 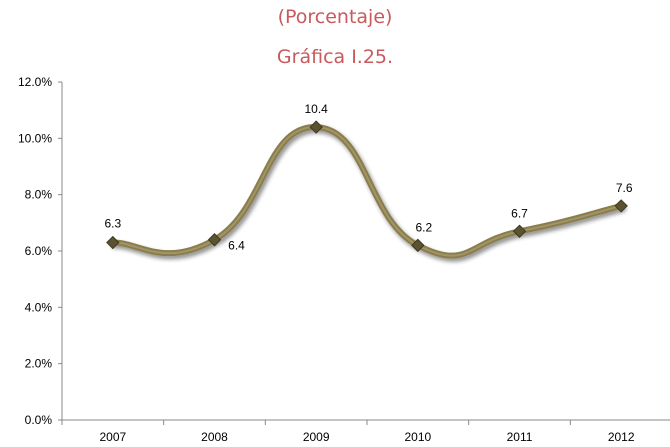 What do you see at coordinates (35, 138) in the screenshot?
I see `y-tick-label: 10.0%` at bounding box center [35, 138].